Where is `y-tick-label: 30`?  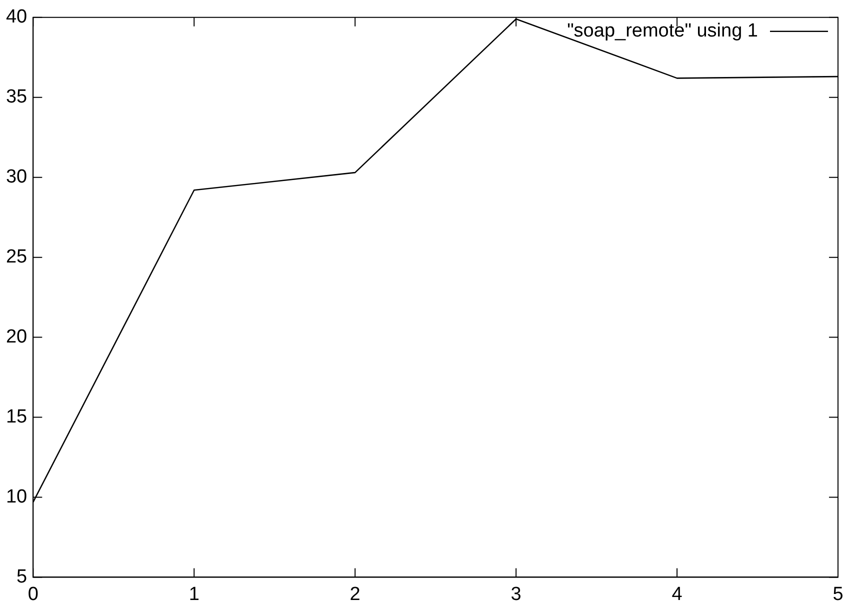 y-tick-label: 30 is located at coordinates (17, 177).